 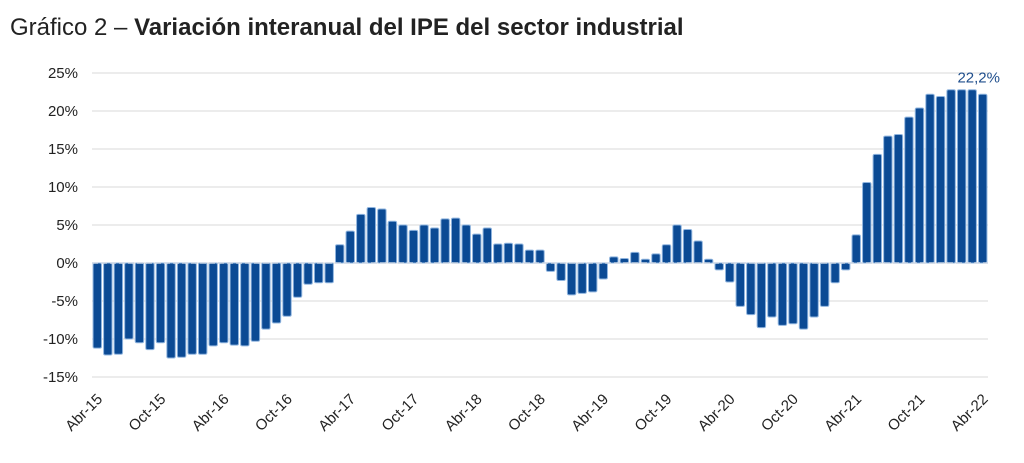 What do you see at coordinates (67, 263) in the screenshot?
I see `y-tick-label: 0%` at bounding box center [67, 263].